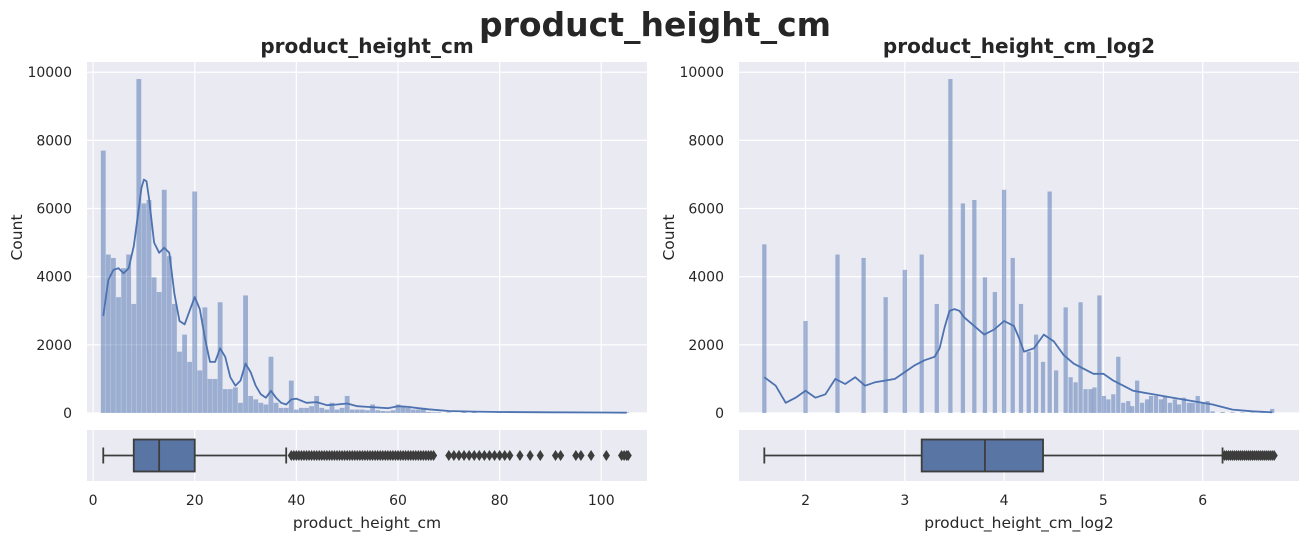 The image size is (1311, 540). Describe the element at coordinates (701, 73) in the screenshot. I see `y-tick-label: 10000` at that location.